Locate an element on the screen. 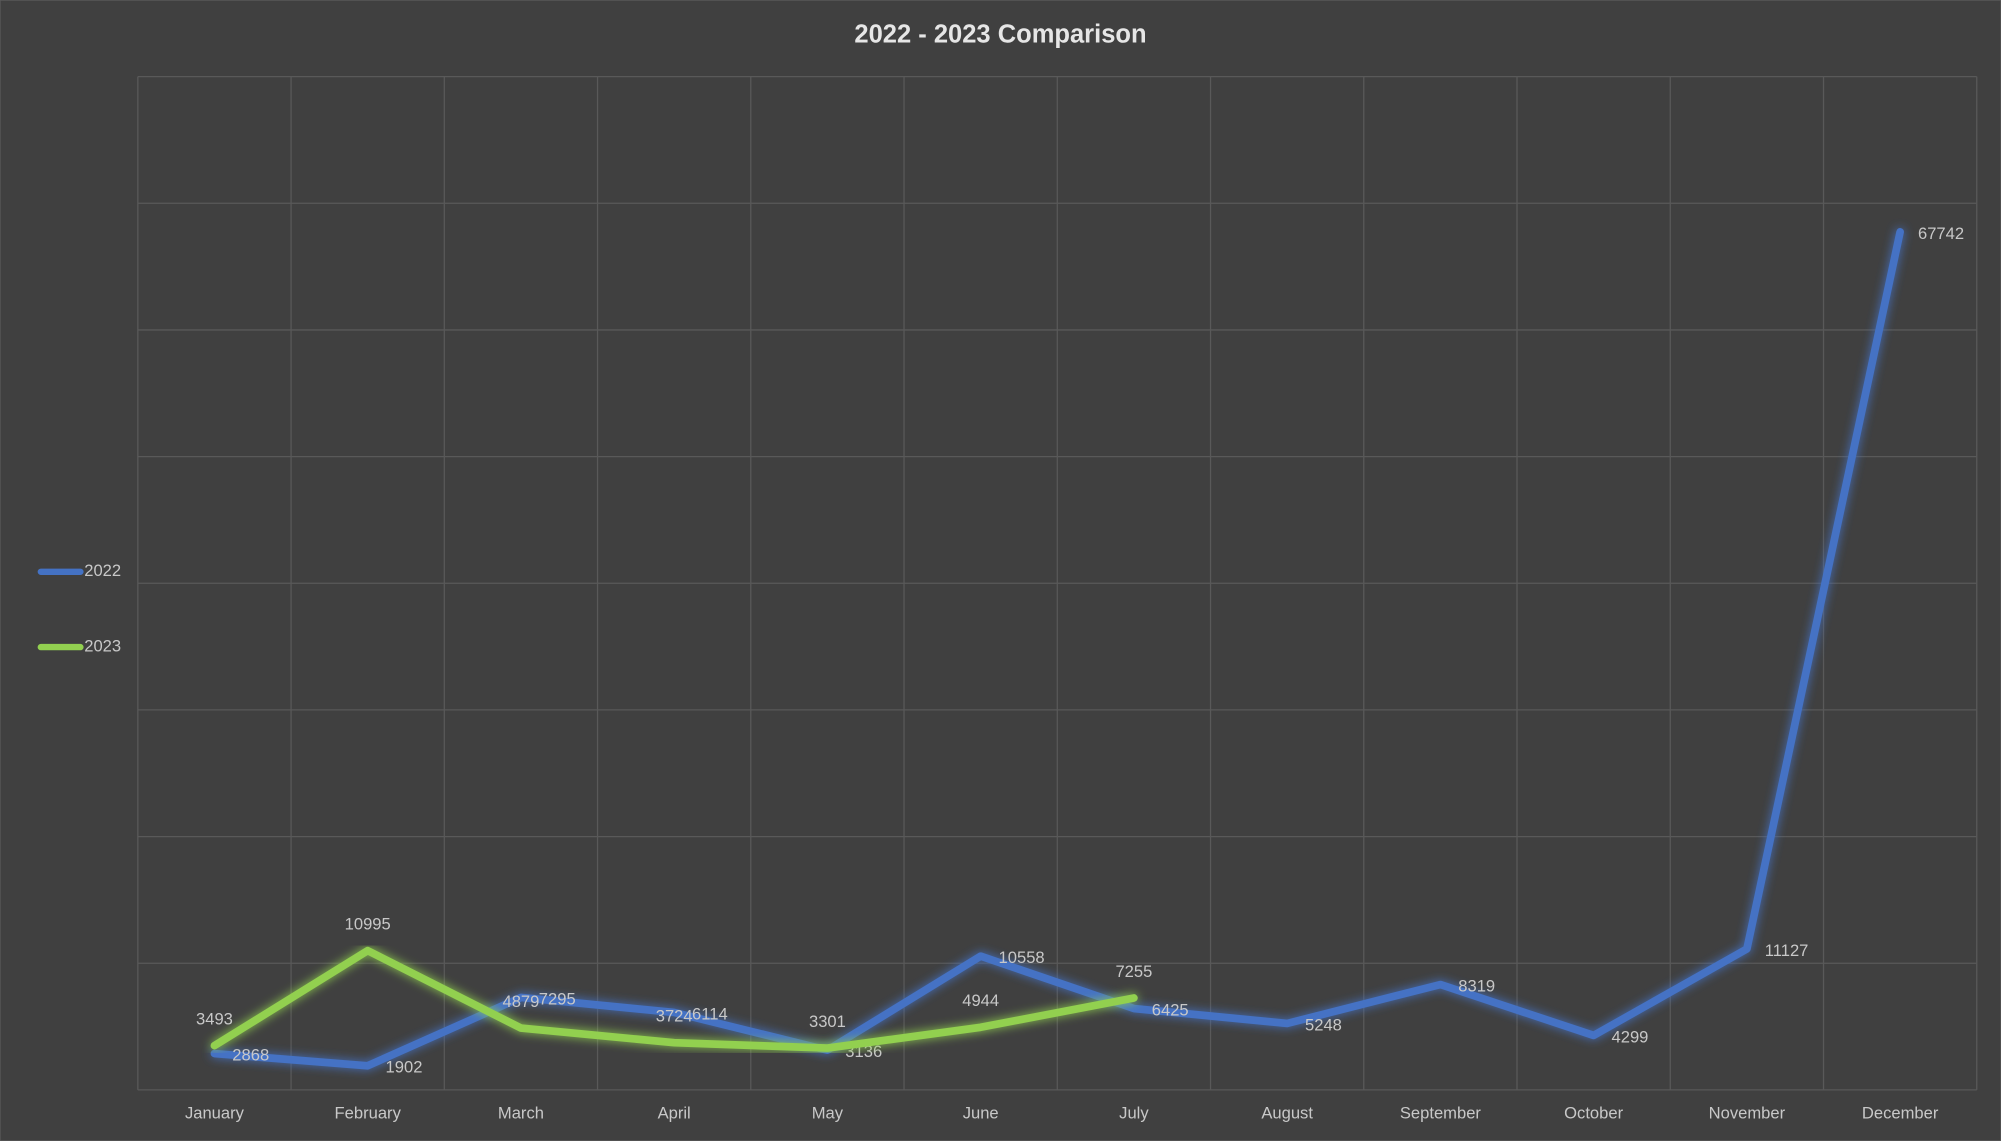 The height and width of the screenshot is (1141, 2001). data-label: 6425 is located at coordinates (1170, 1009).